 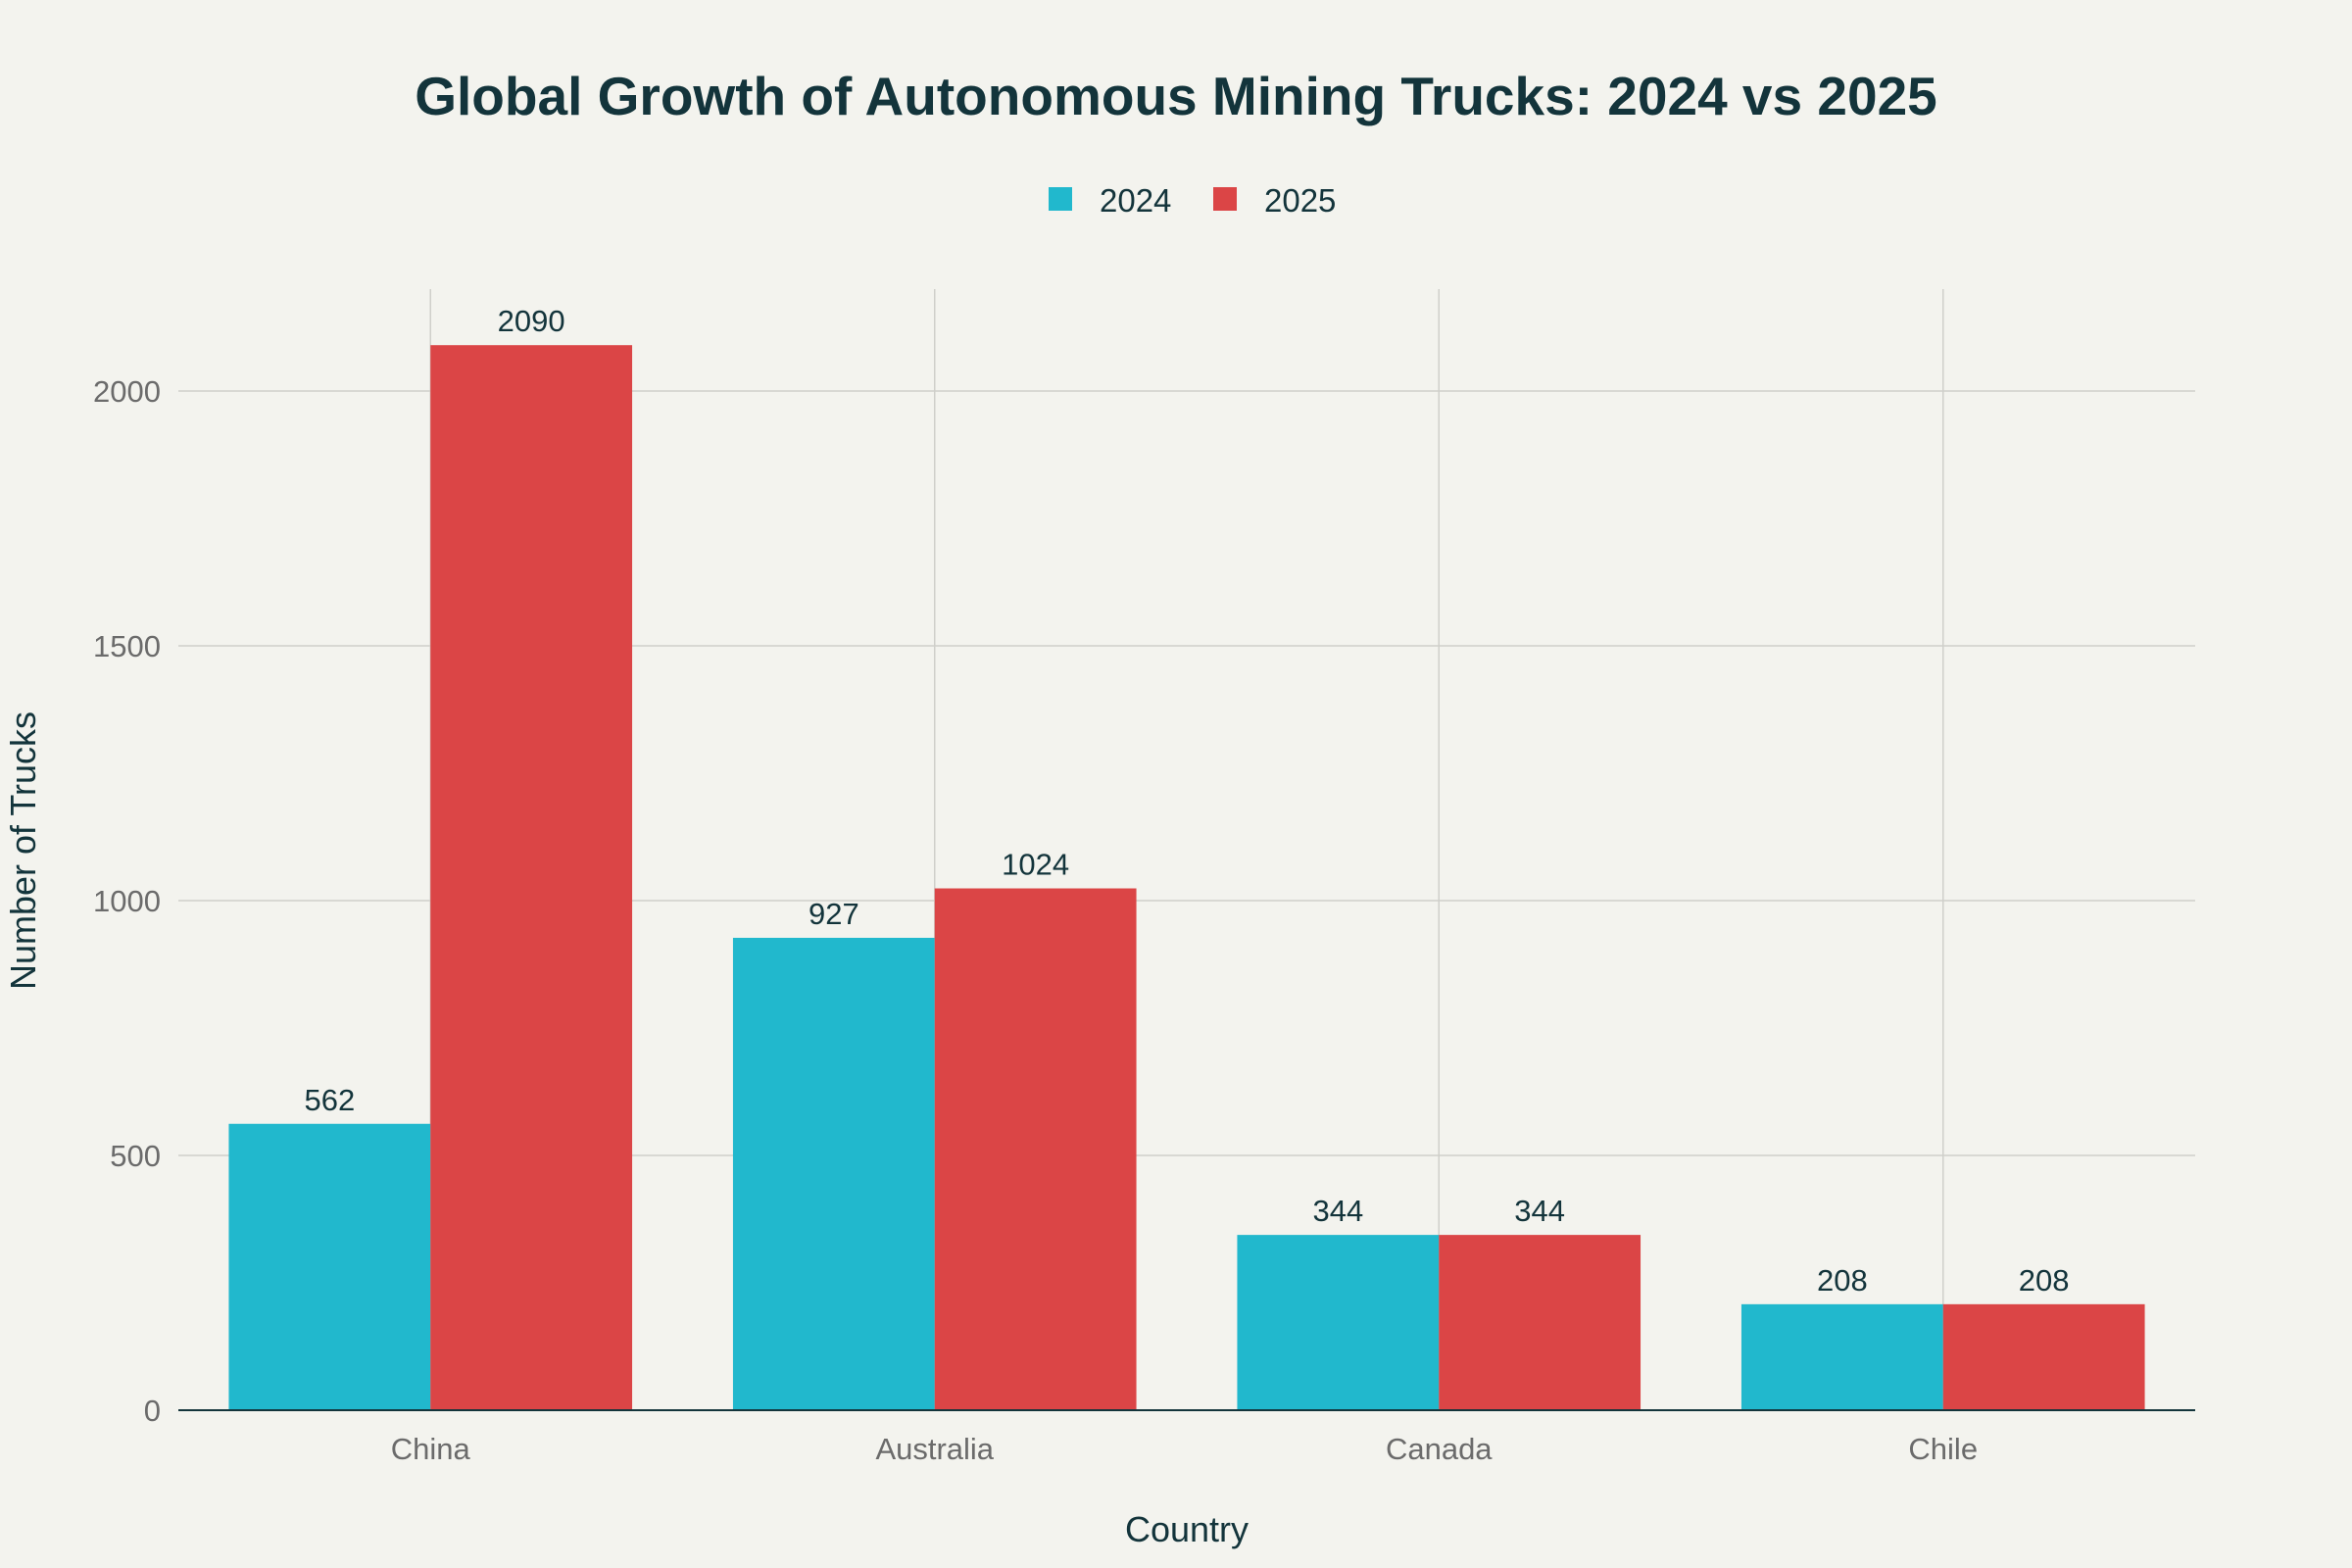 I want to click on y-tick-label: 500, so click(x=135, y=1156).